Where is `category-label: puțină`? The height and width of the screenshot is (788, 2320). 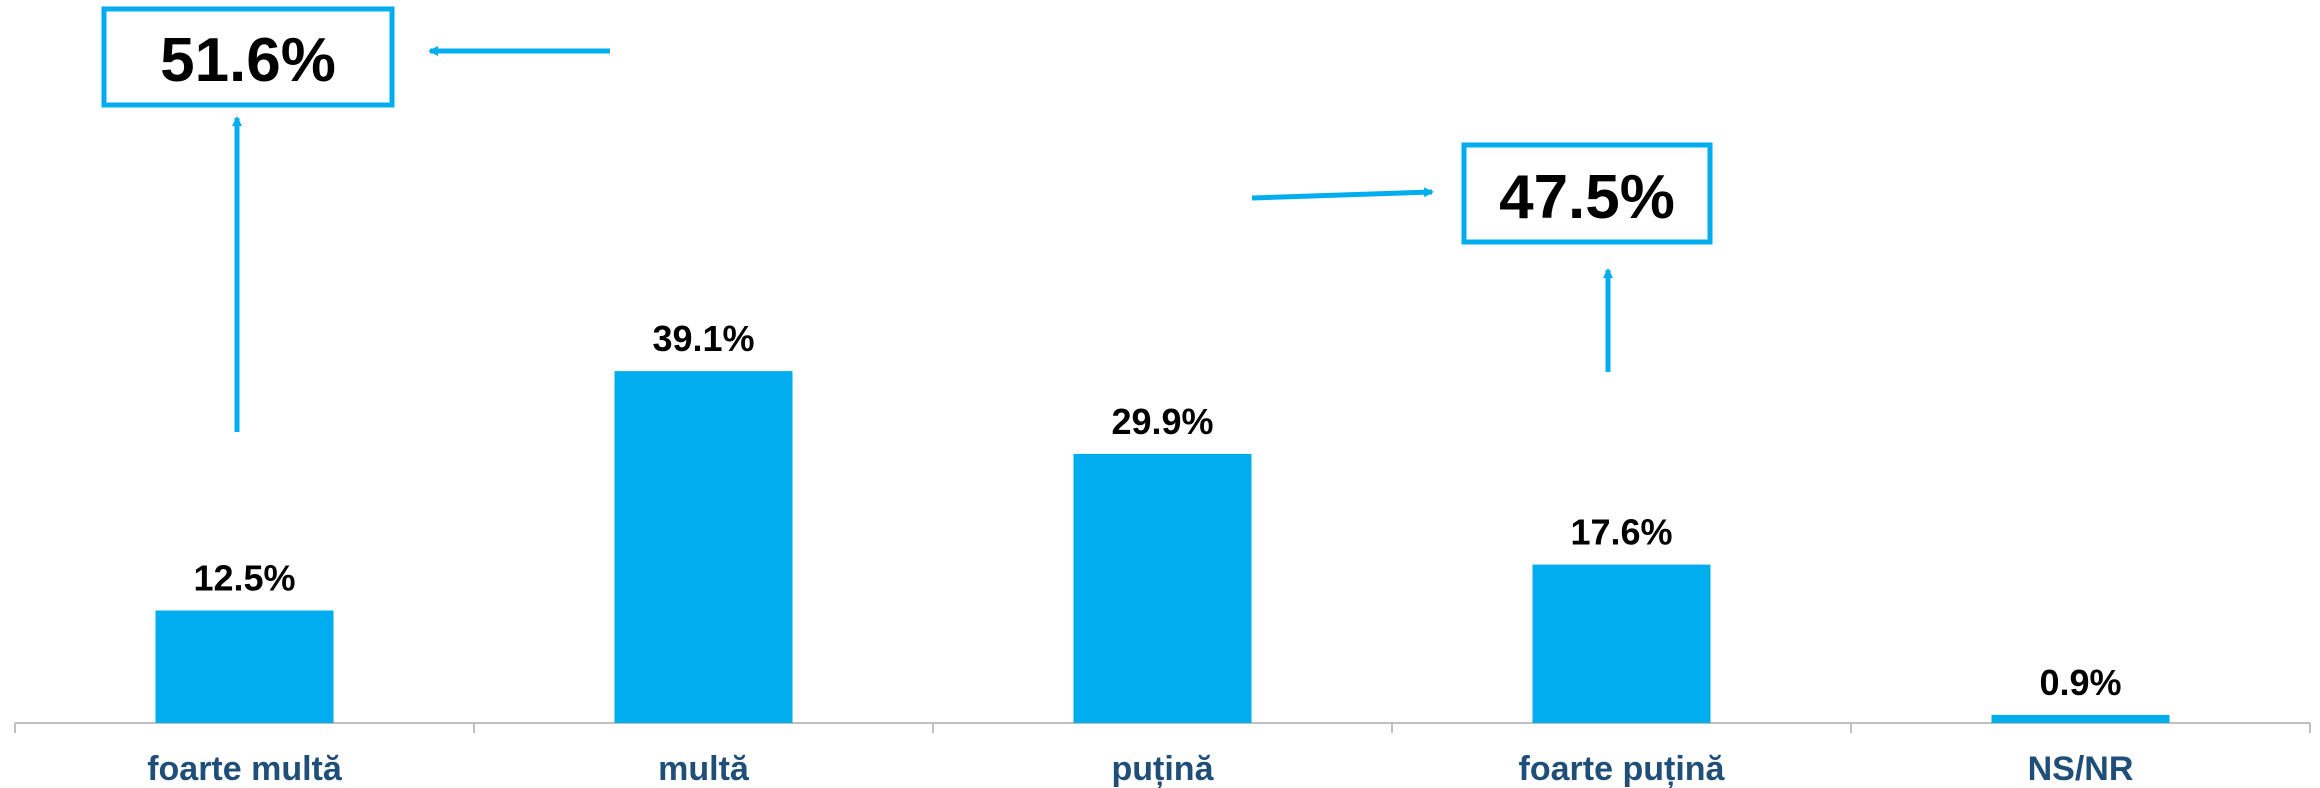 category-label: puțină is located at coordinates (1163, 769).